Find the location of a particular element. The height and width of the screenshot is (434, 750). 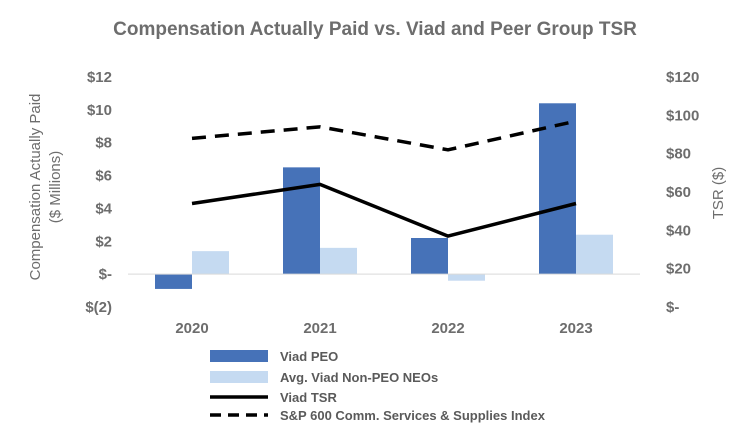

category-label: 2022 is located at coordinates (447, 328).